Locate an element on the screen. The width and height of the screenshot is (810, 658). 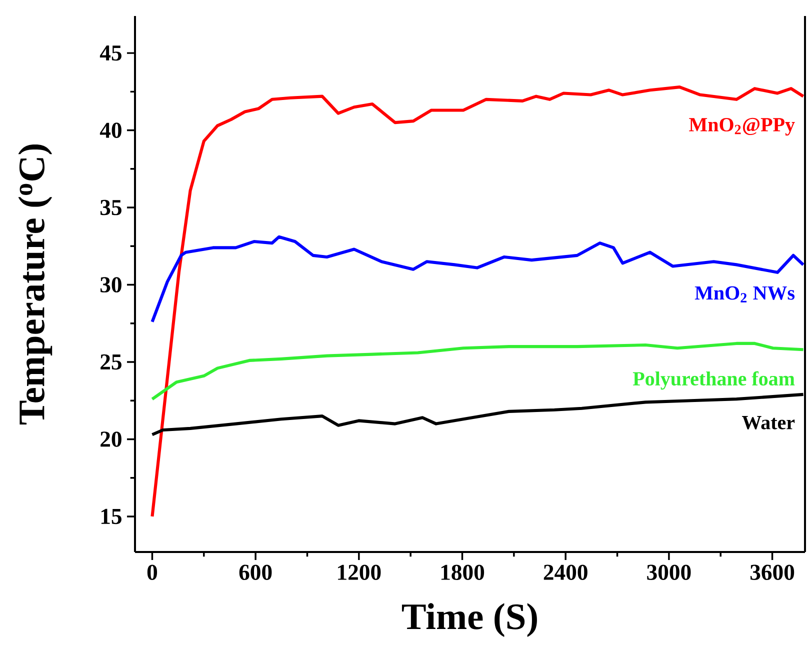
line-series is located at coordinates (477, 279).